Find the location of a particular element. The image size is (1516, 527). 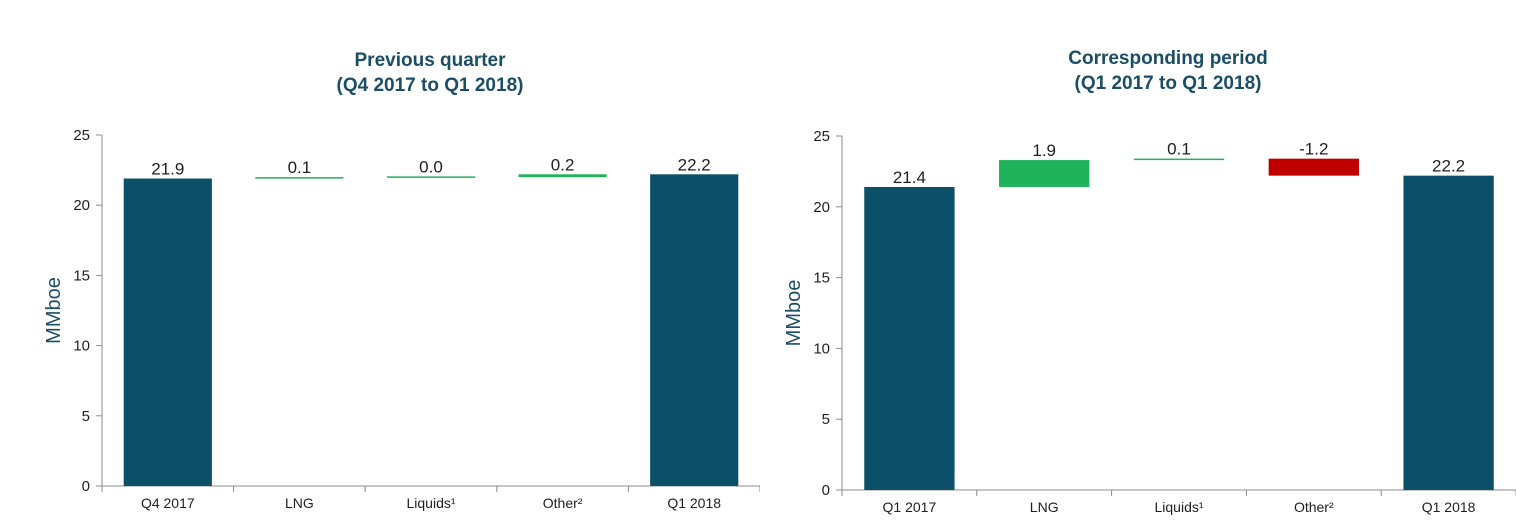

chart-subtitle-text: (Q4 2017 to Q1 2018) is located at coordinates (430, 85).